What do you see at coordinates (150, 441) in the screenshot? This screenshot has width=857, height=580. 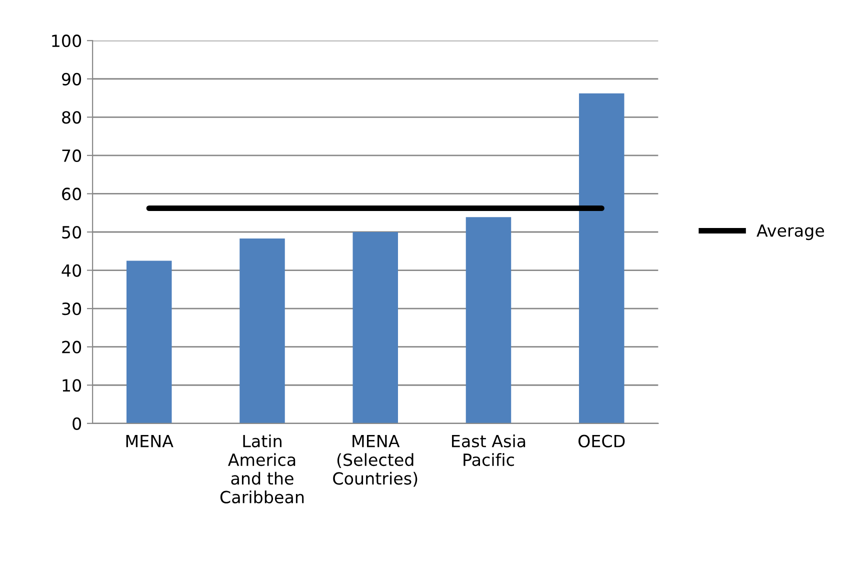 I see `x-tick-label: MENA` at bounding box center [150, 441].